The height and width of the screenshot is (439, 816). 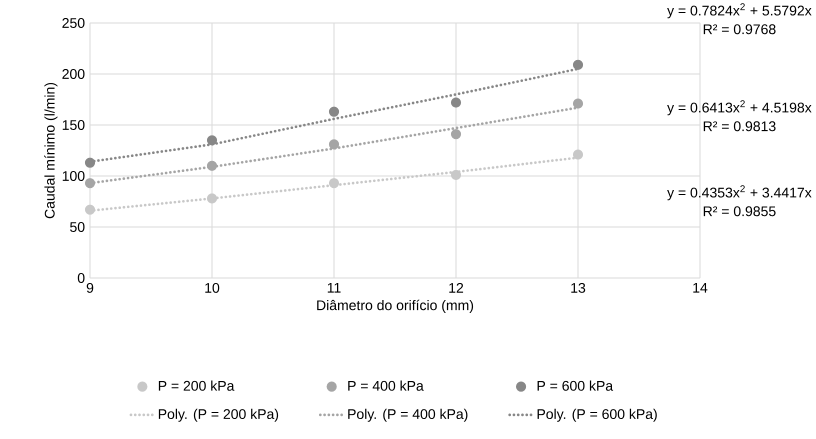 I want to click on x-tick-label: 11, so click(x=334, y=287).